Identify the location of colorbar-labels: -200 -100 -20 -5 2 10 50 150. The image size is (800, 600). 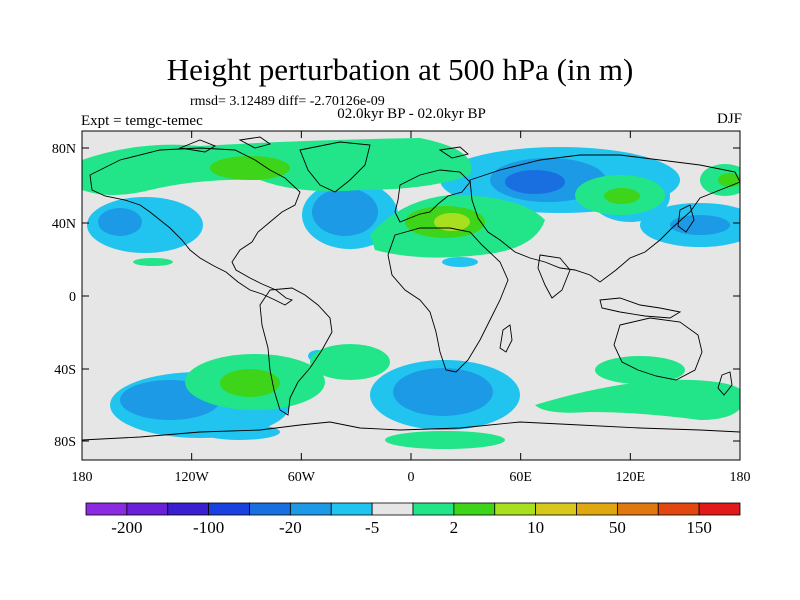
(411, 527).